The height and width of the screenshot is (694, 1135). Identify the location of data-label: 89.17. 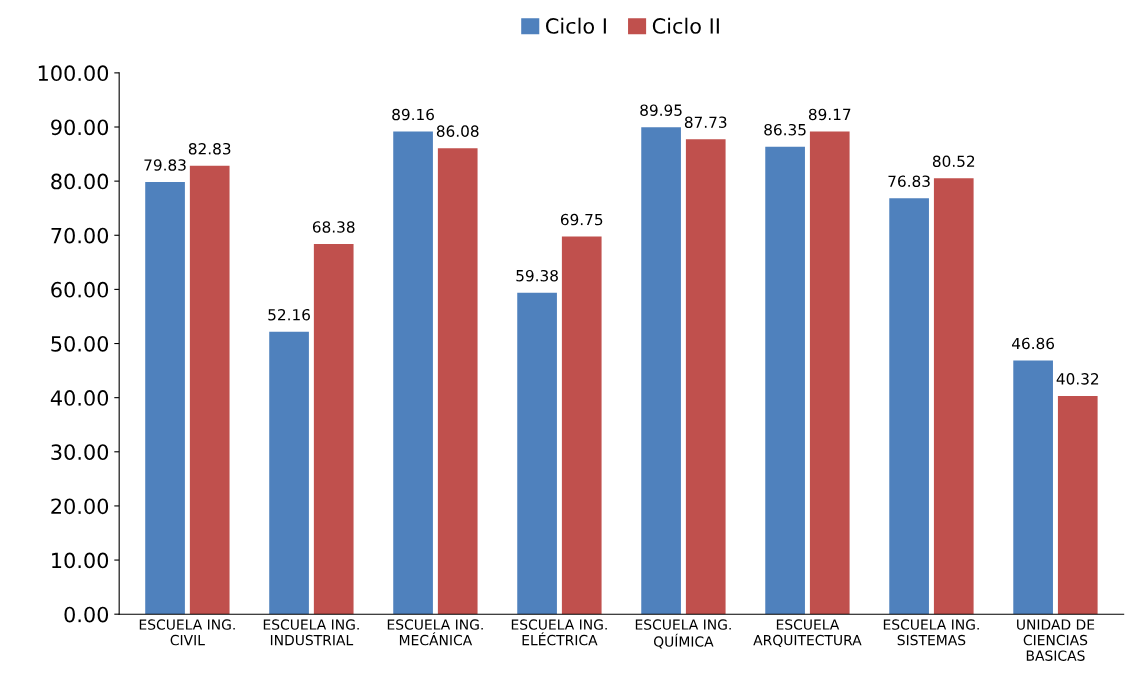
(829, 114).